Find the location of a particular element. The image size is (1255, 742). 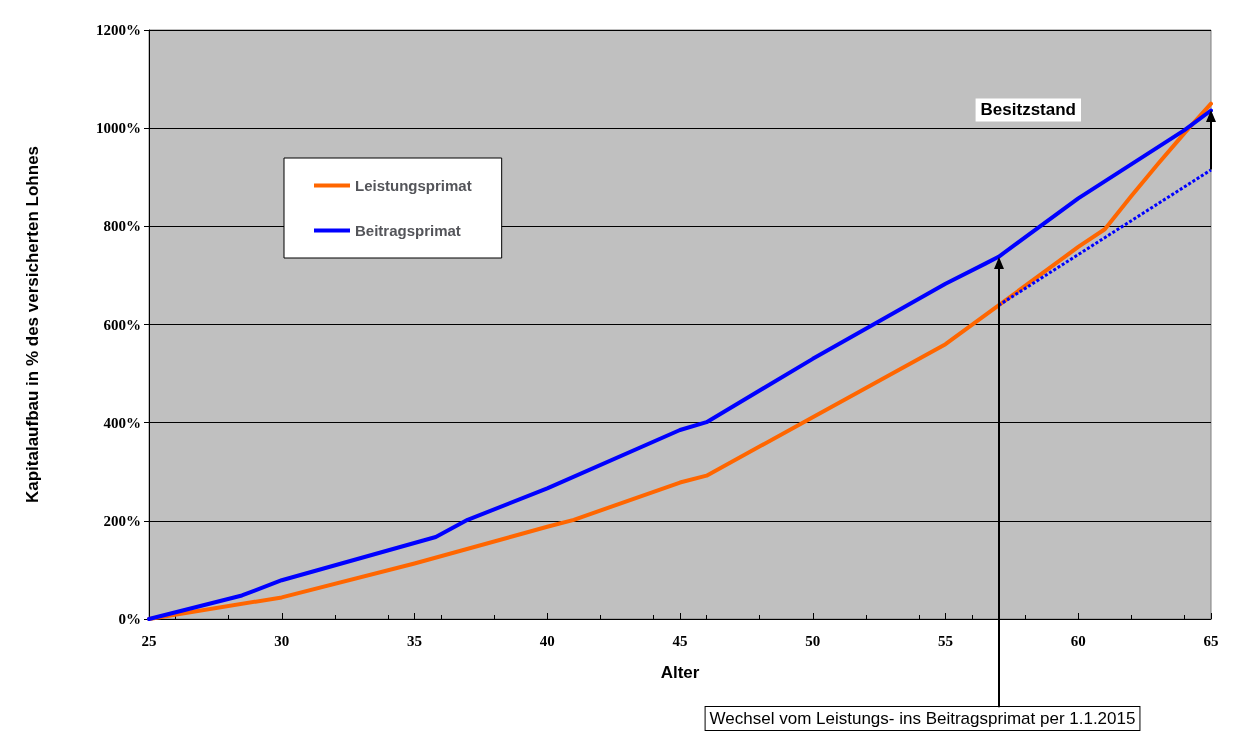

y-tick-label: 0% is located at coordinates (129, 619).